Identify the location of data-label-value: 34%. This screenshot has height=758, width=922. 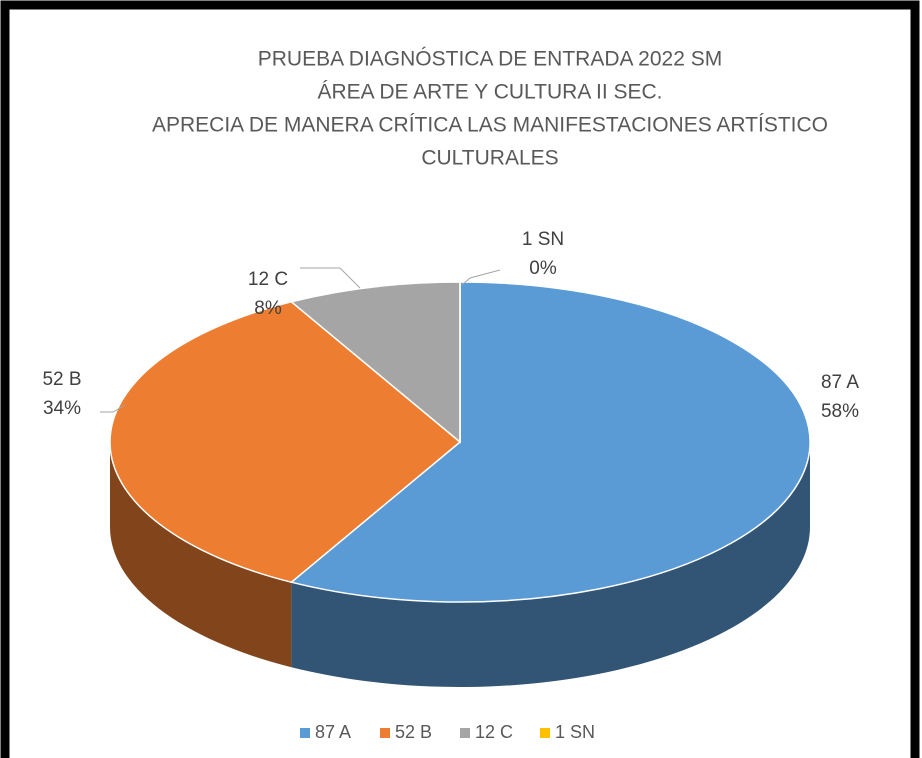
(62, 408).